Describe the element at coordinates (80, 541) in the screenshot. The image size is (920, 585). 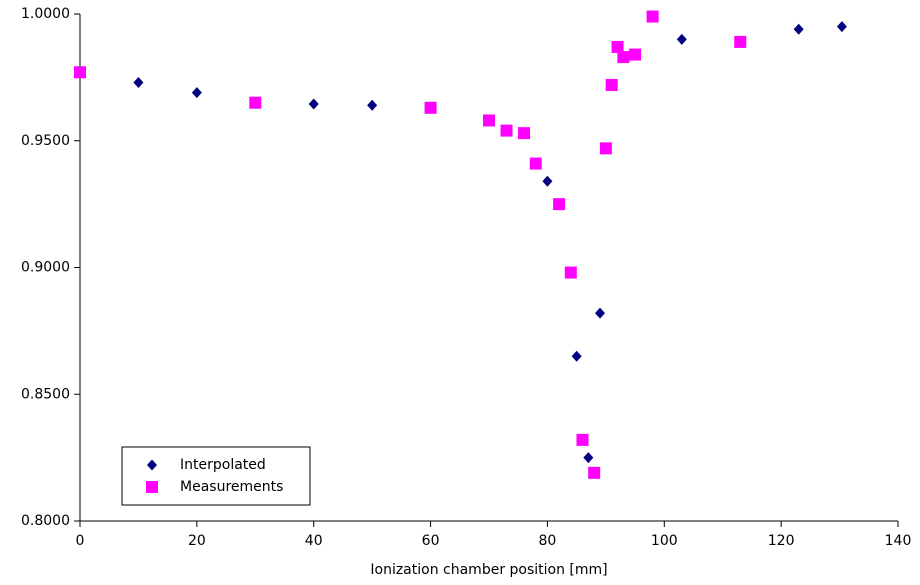
I see `x-tick-label: 0` at that location.